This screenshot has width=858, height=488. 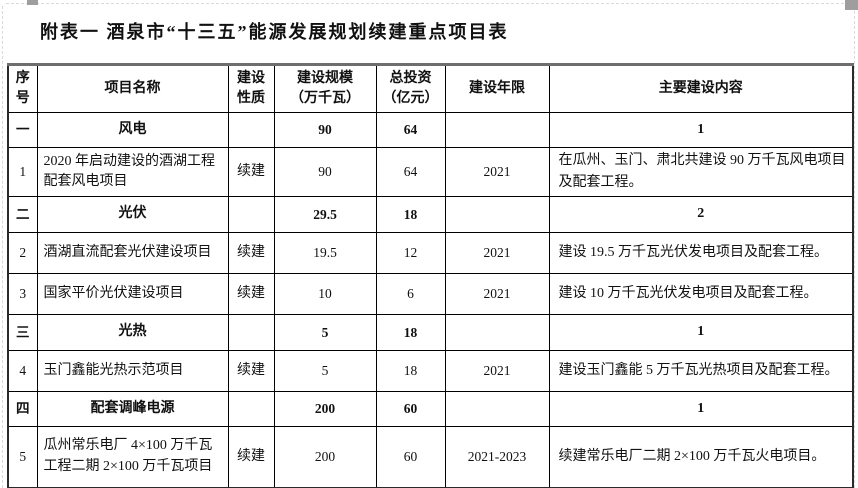 I want to click on content-cell: 建设 19.5 万千瓦光伏发电项目及配套工程。, so click(x=701, y=253).